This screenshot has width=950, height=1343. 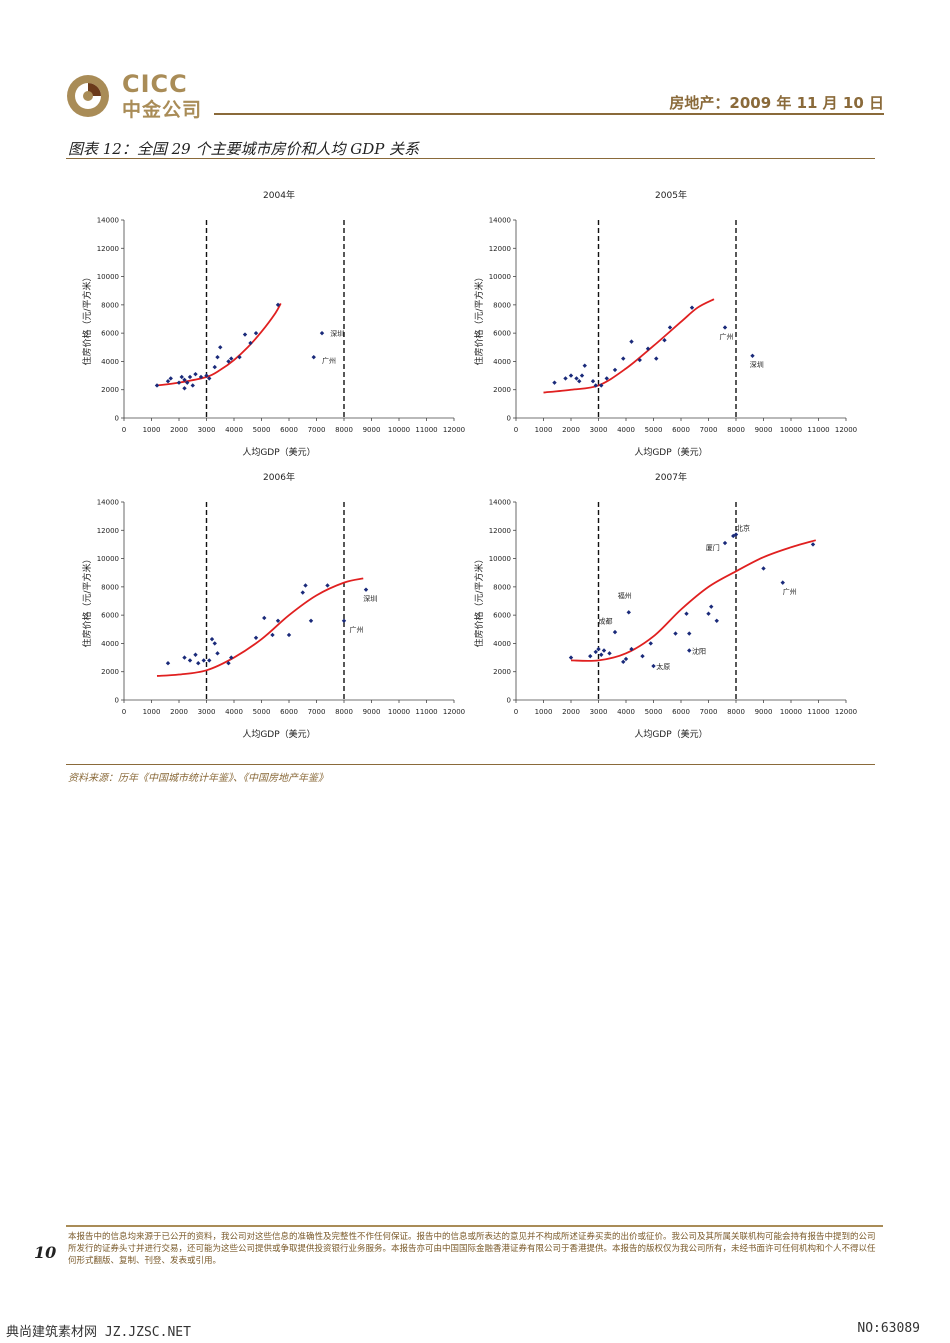 I want to click on x-tick-label: 2000, so click(x=571, y=430).